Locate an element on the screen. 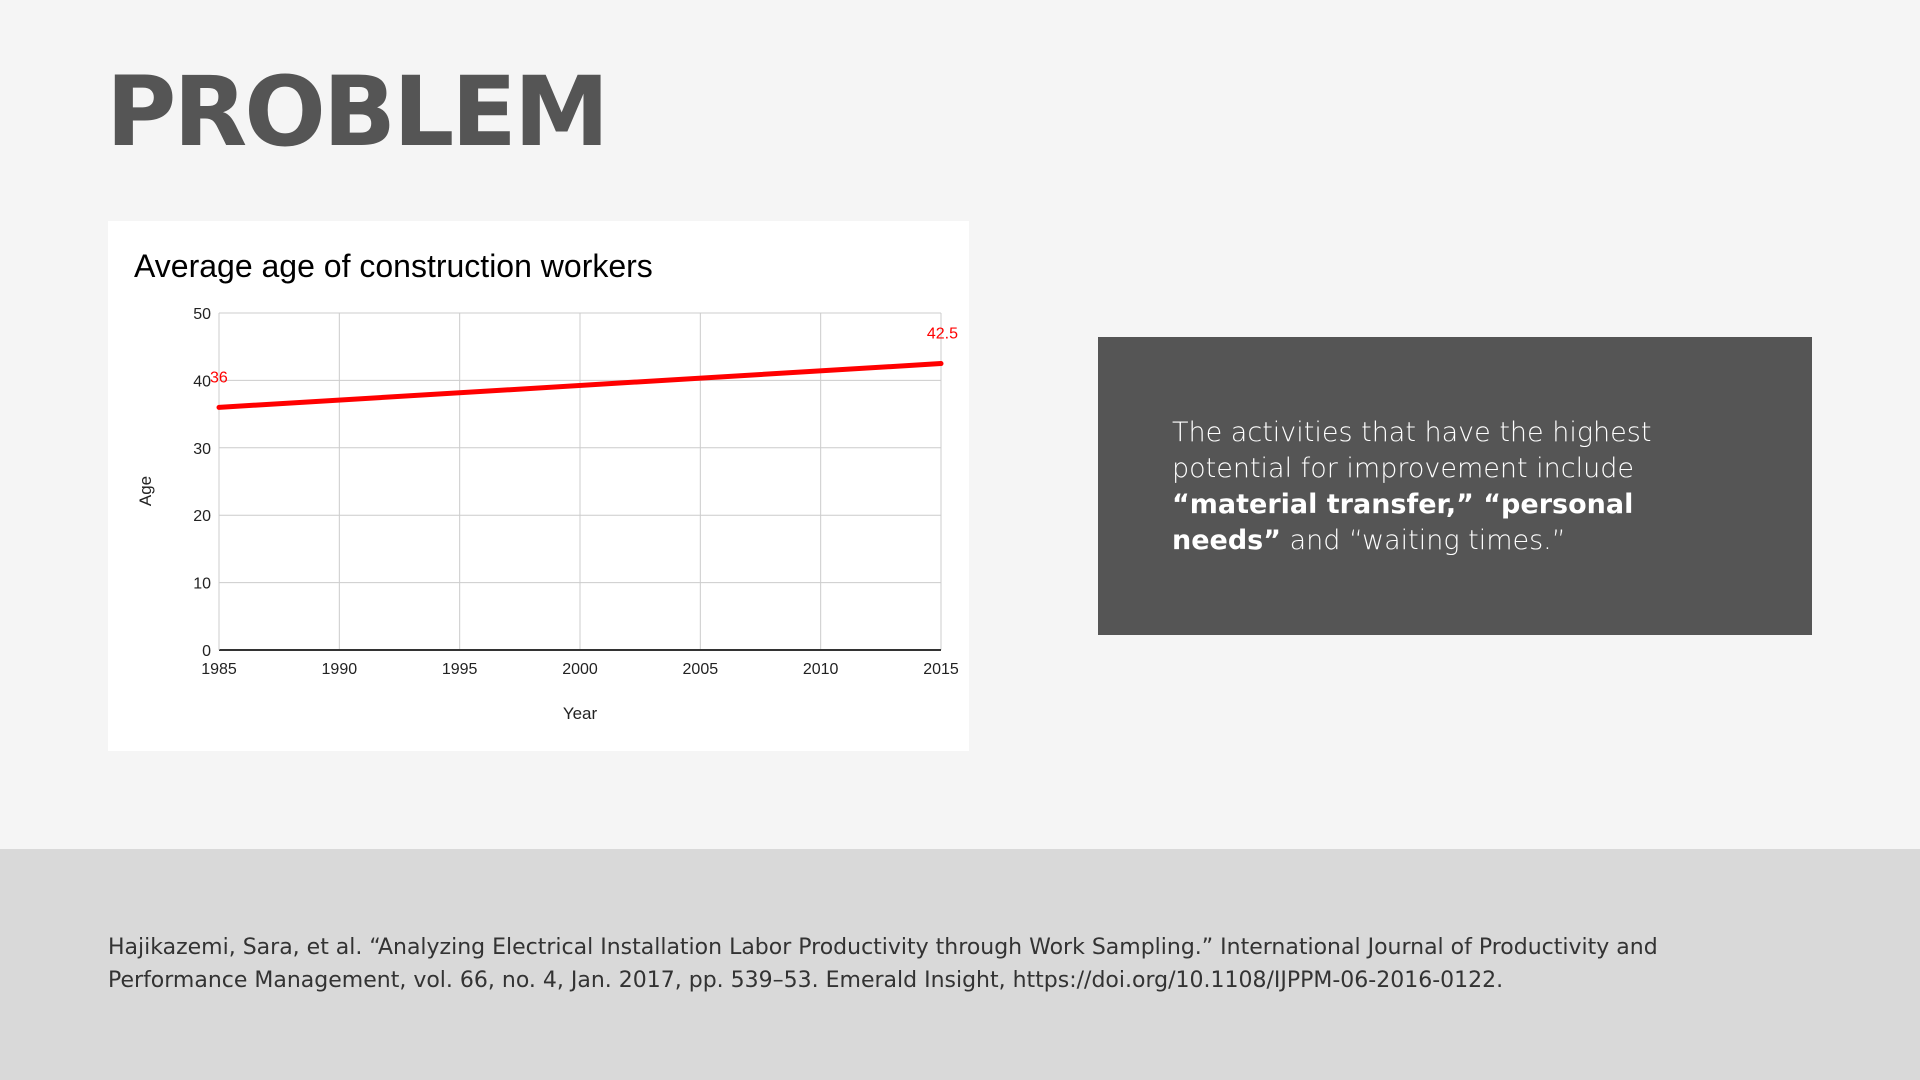 The image size is (1920, 1080). chart-data-labels: 36 42.5 is located at coordinates (584, 356).